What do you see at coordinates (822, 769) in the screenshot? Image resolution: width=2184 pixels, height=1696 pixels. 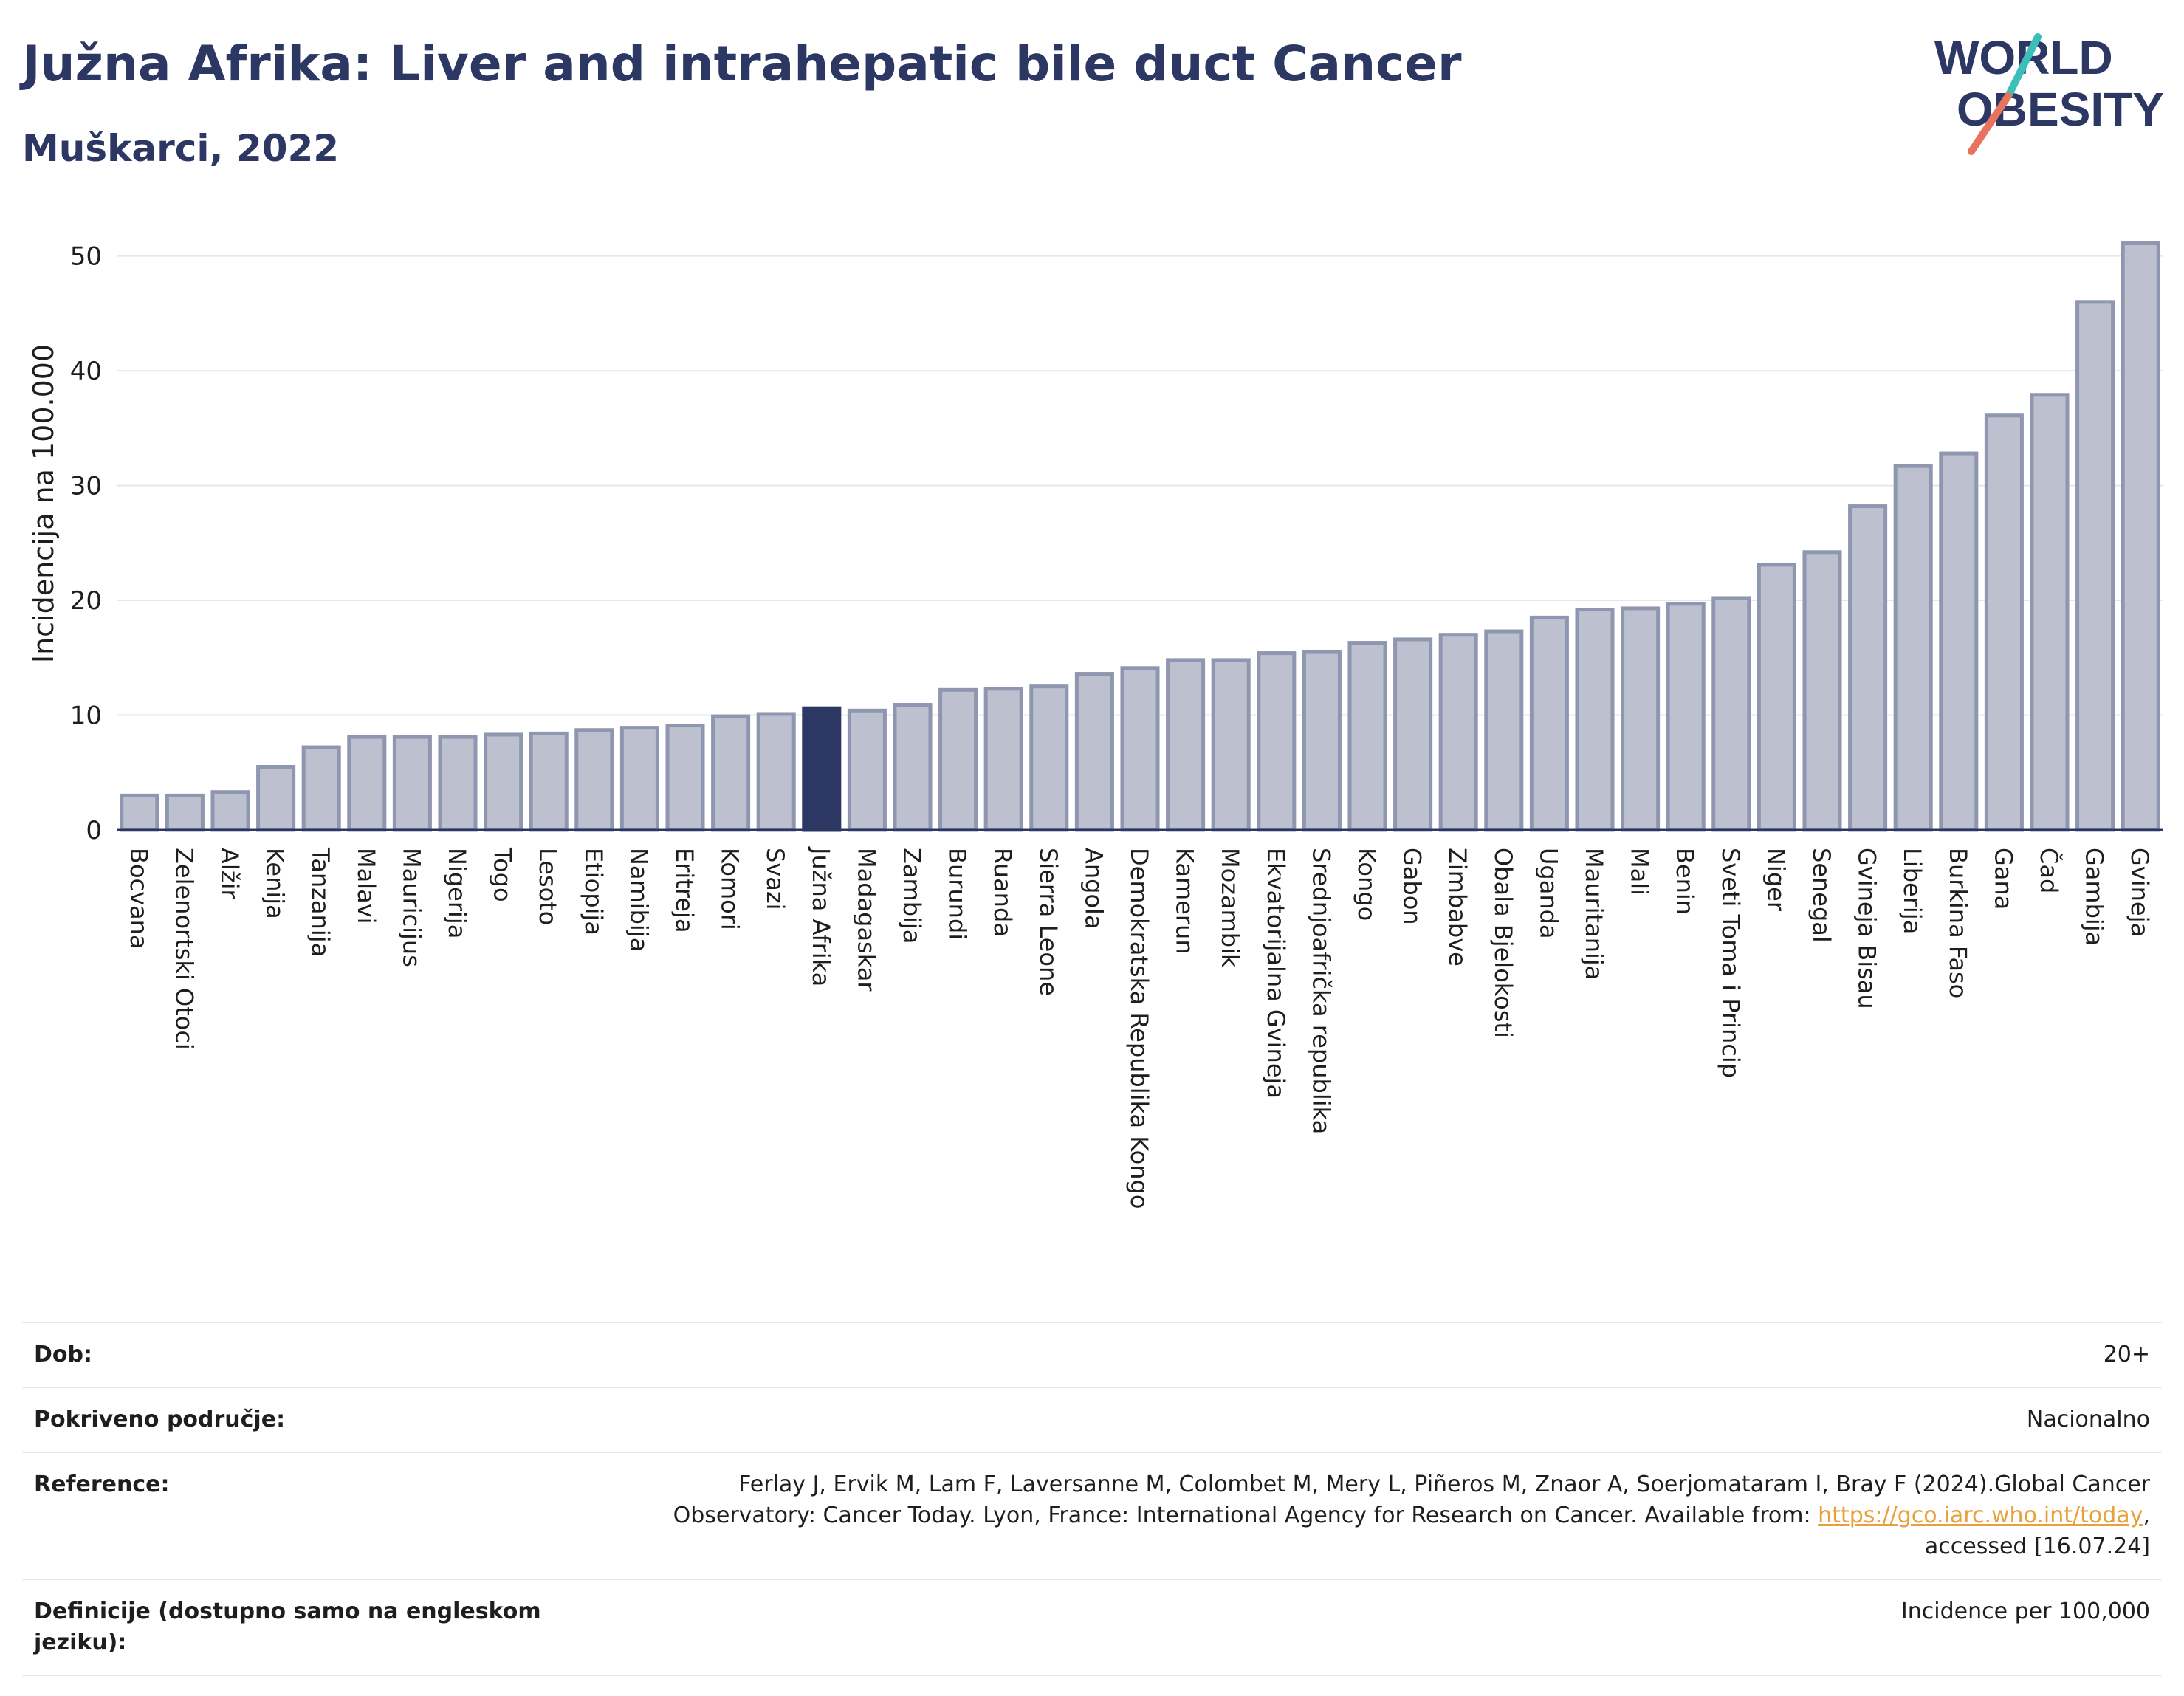 I see `bar-highlighted` at bounding box center [822, 769].